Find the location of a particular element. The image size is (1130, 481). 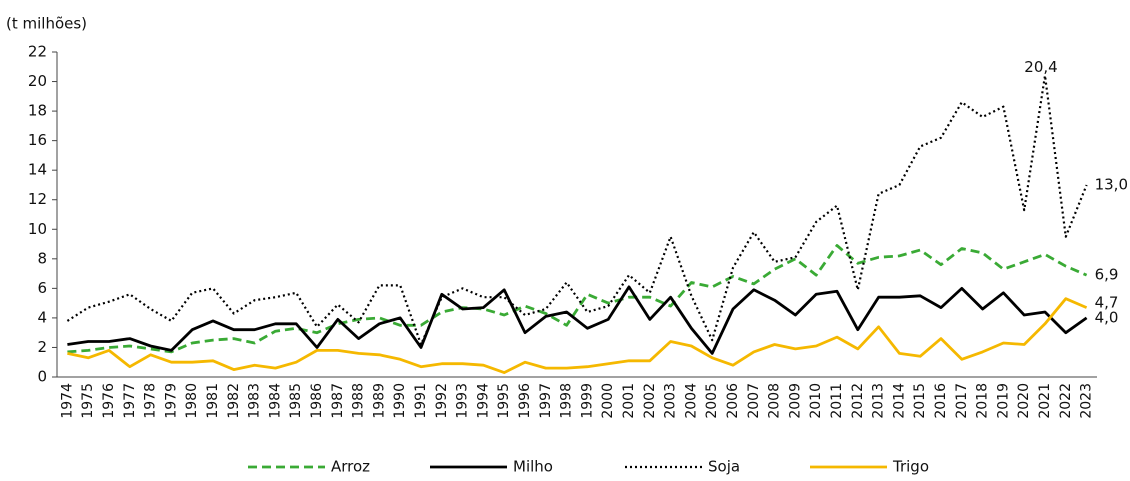

x-tick-label: 2005 is located at coordinates (712, 401).